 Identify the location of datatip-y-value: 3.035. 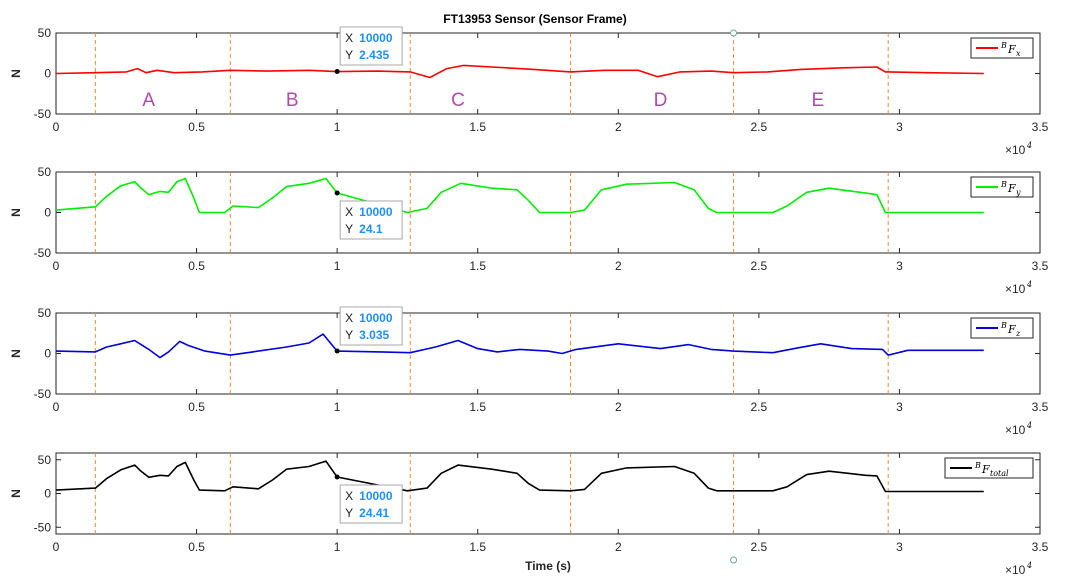
(374, 335).